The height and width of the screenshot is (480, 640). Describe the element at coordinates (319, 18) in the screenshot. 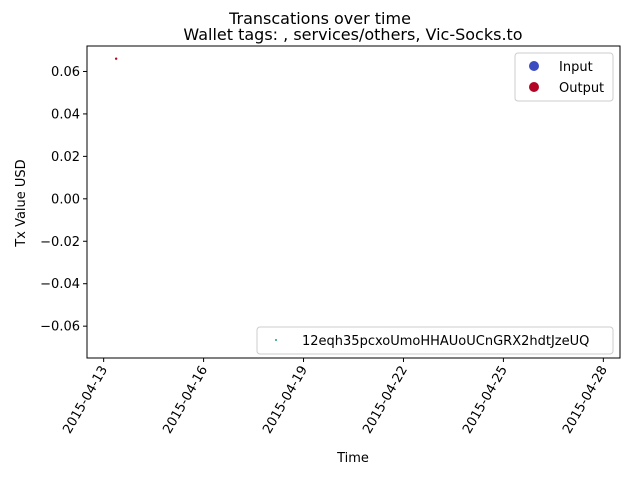

I see `chart-title: Transcations over time` at that location.